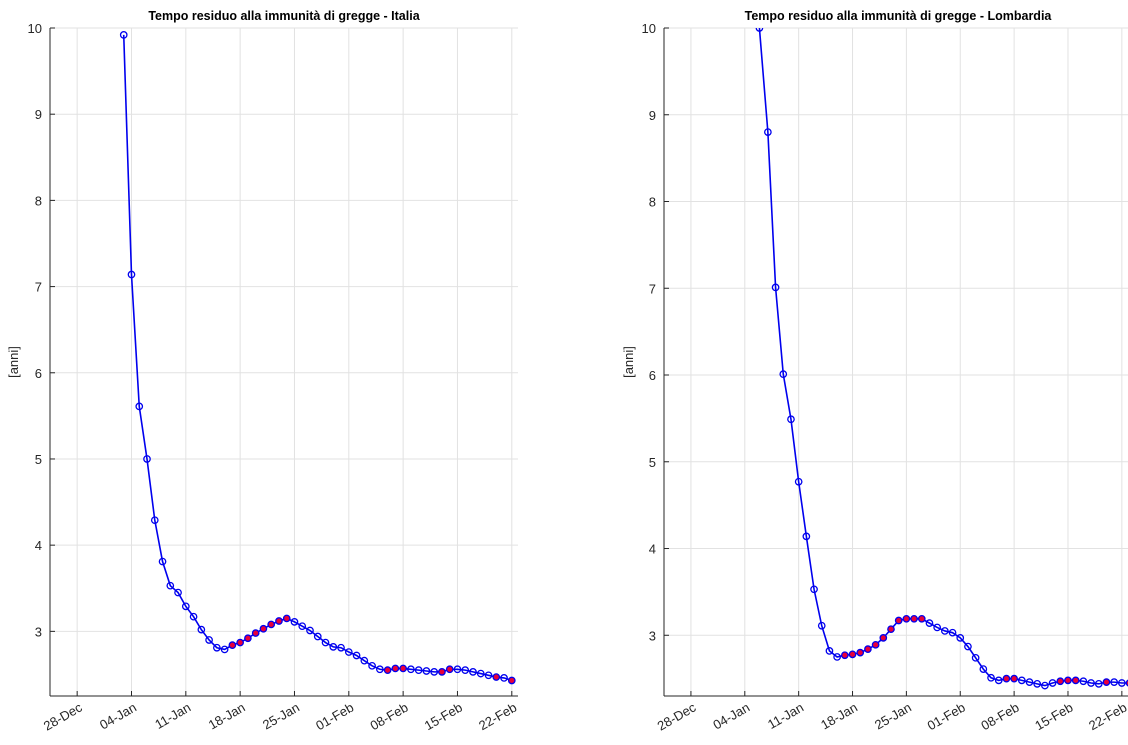  What do you see at coordinates (652, 288) in the screenshot?
I see `y-tick-label: 7` at bounding box center [652, 288].